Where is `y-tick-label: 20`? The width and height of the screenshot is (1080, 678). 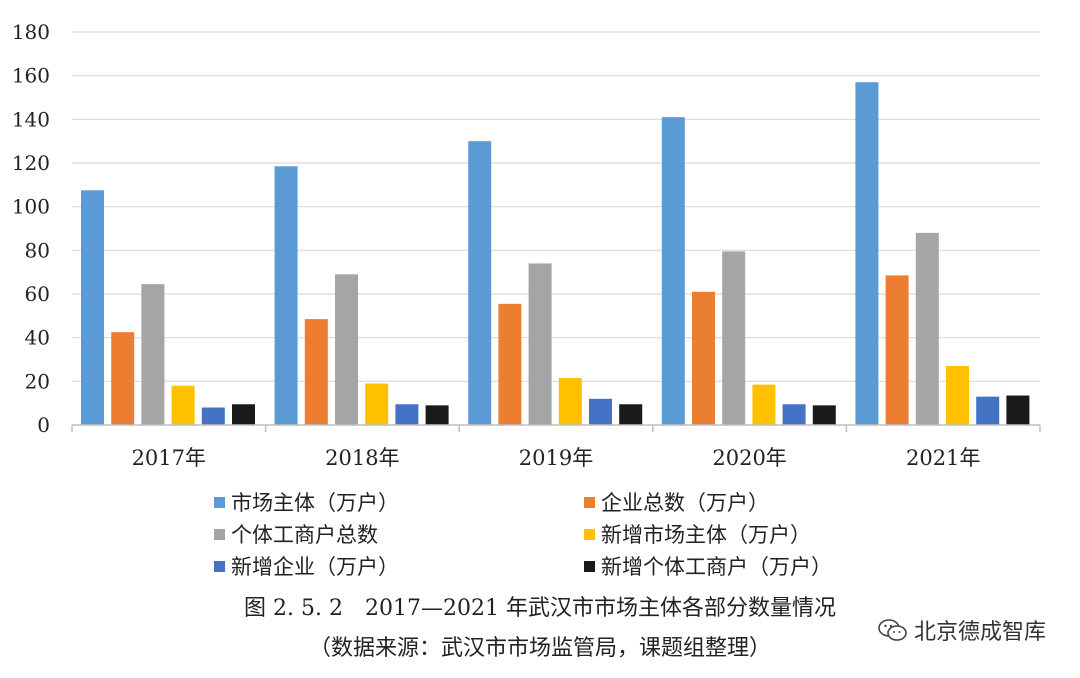 y-tick-label: 20 is located at coordinates (37, 381).